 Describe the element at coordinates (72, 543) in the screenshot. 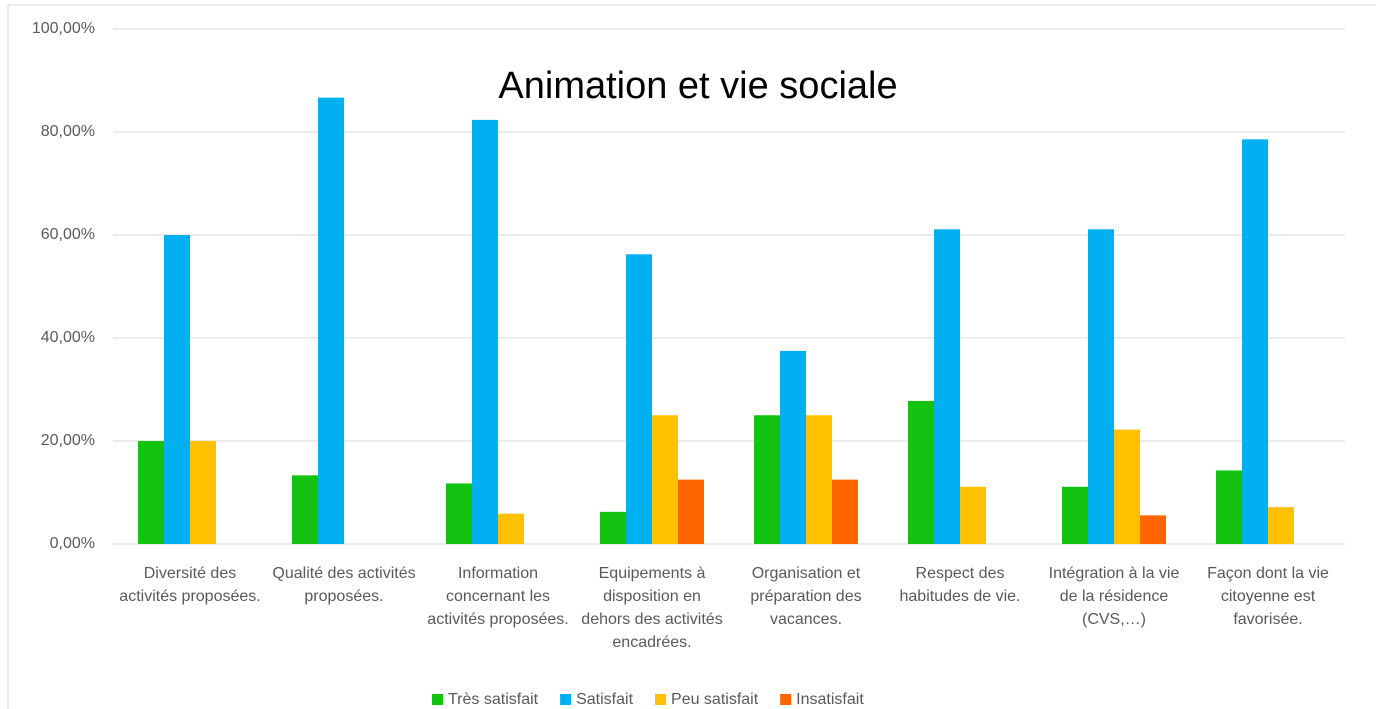

I see `y-tick-label: 0,00%` at that location.